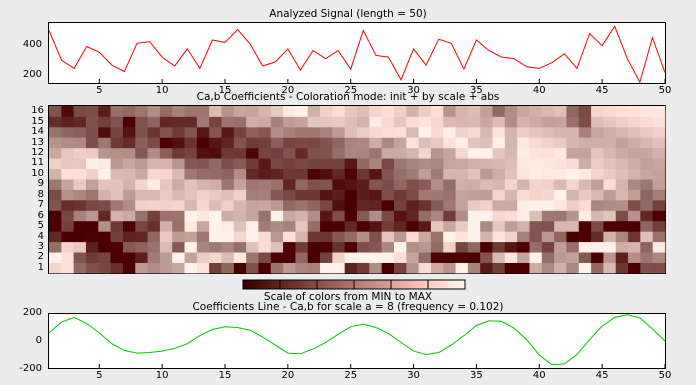 The image size is (696, 385). I want to click on coefline-ytick: -200, so click(30, 368).